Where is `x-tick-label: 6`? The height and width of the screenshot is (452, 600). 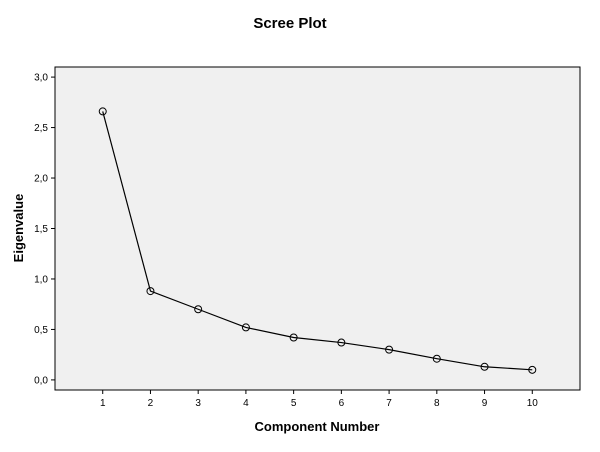 x-tick-label: 6 is located at coordinates (342, 403).